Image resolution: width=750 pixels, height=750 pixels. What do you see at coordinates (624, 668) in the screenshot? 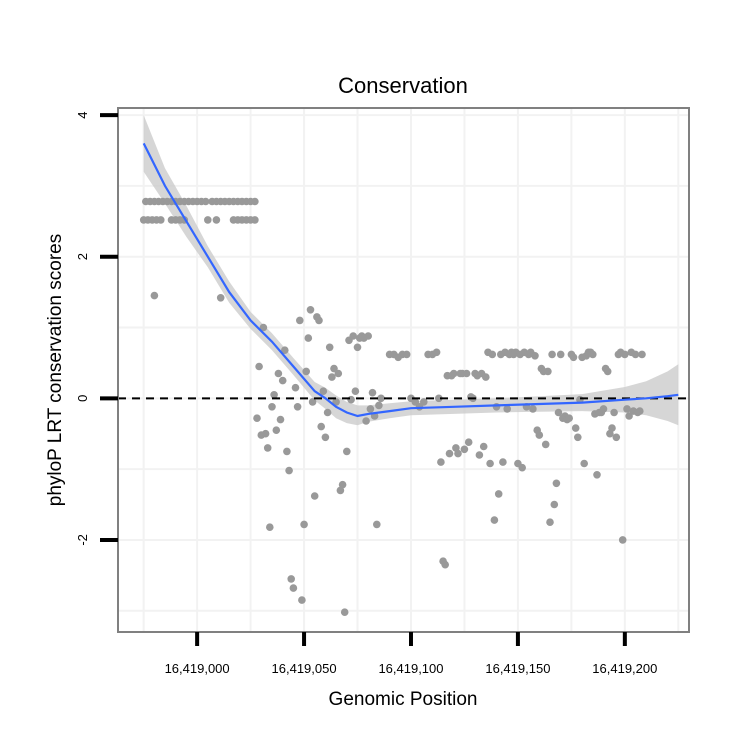
I see `x-tick-label: 16,419,200` at bounding box center [624, 668].